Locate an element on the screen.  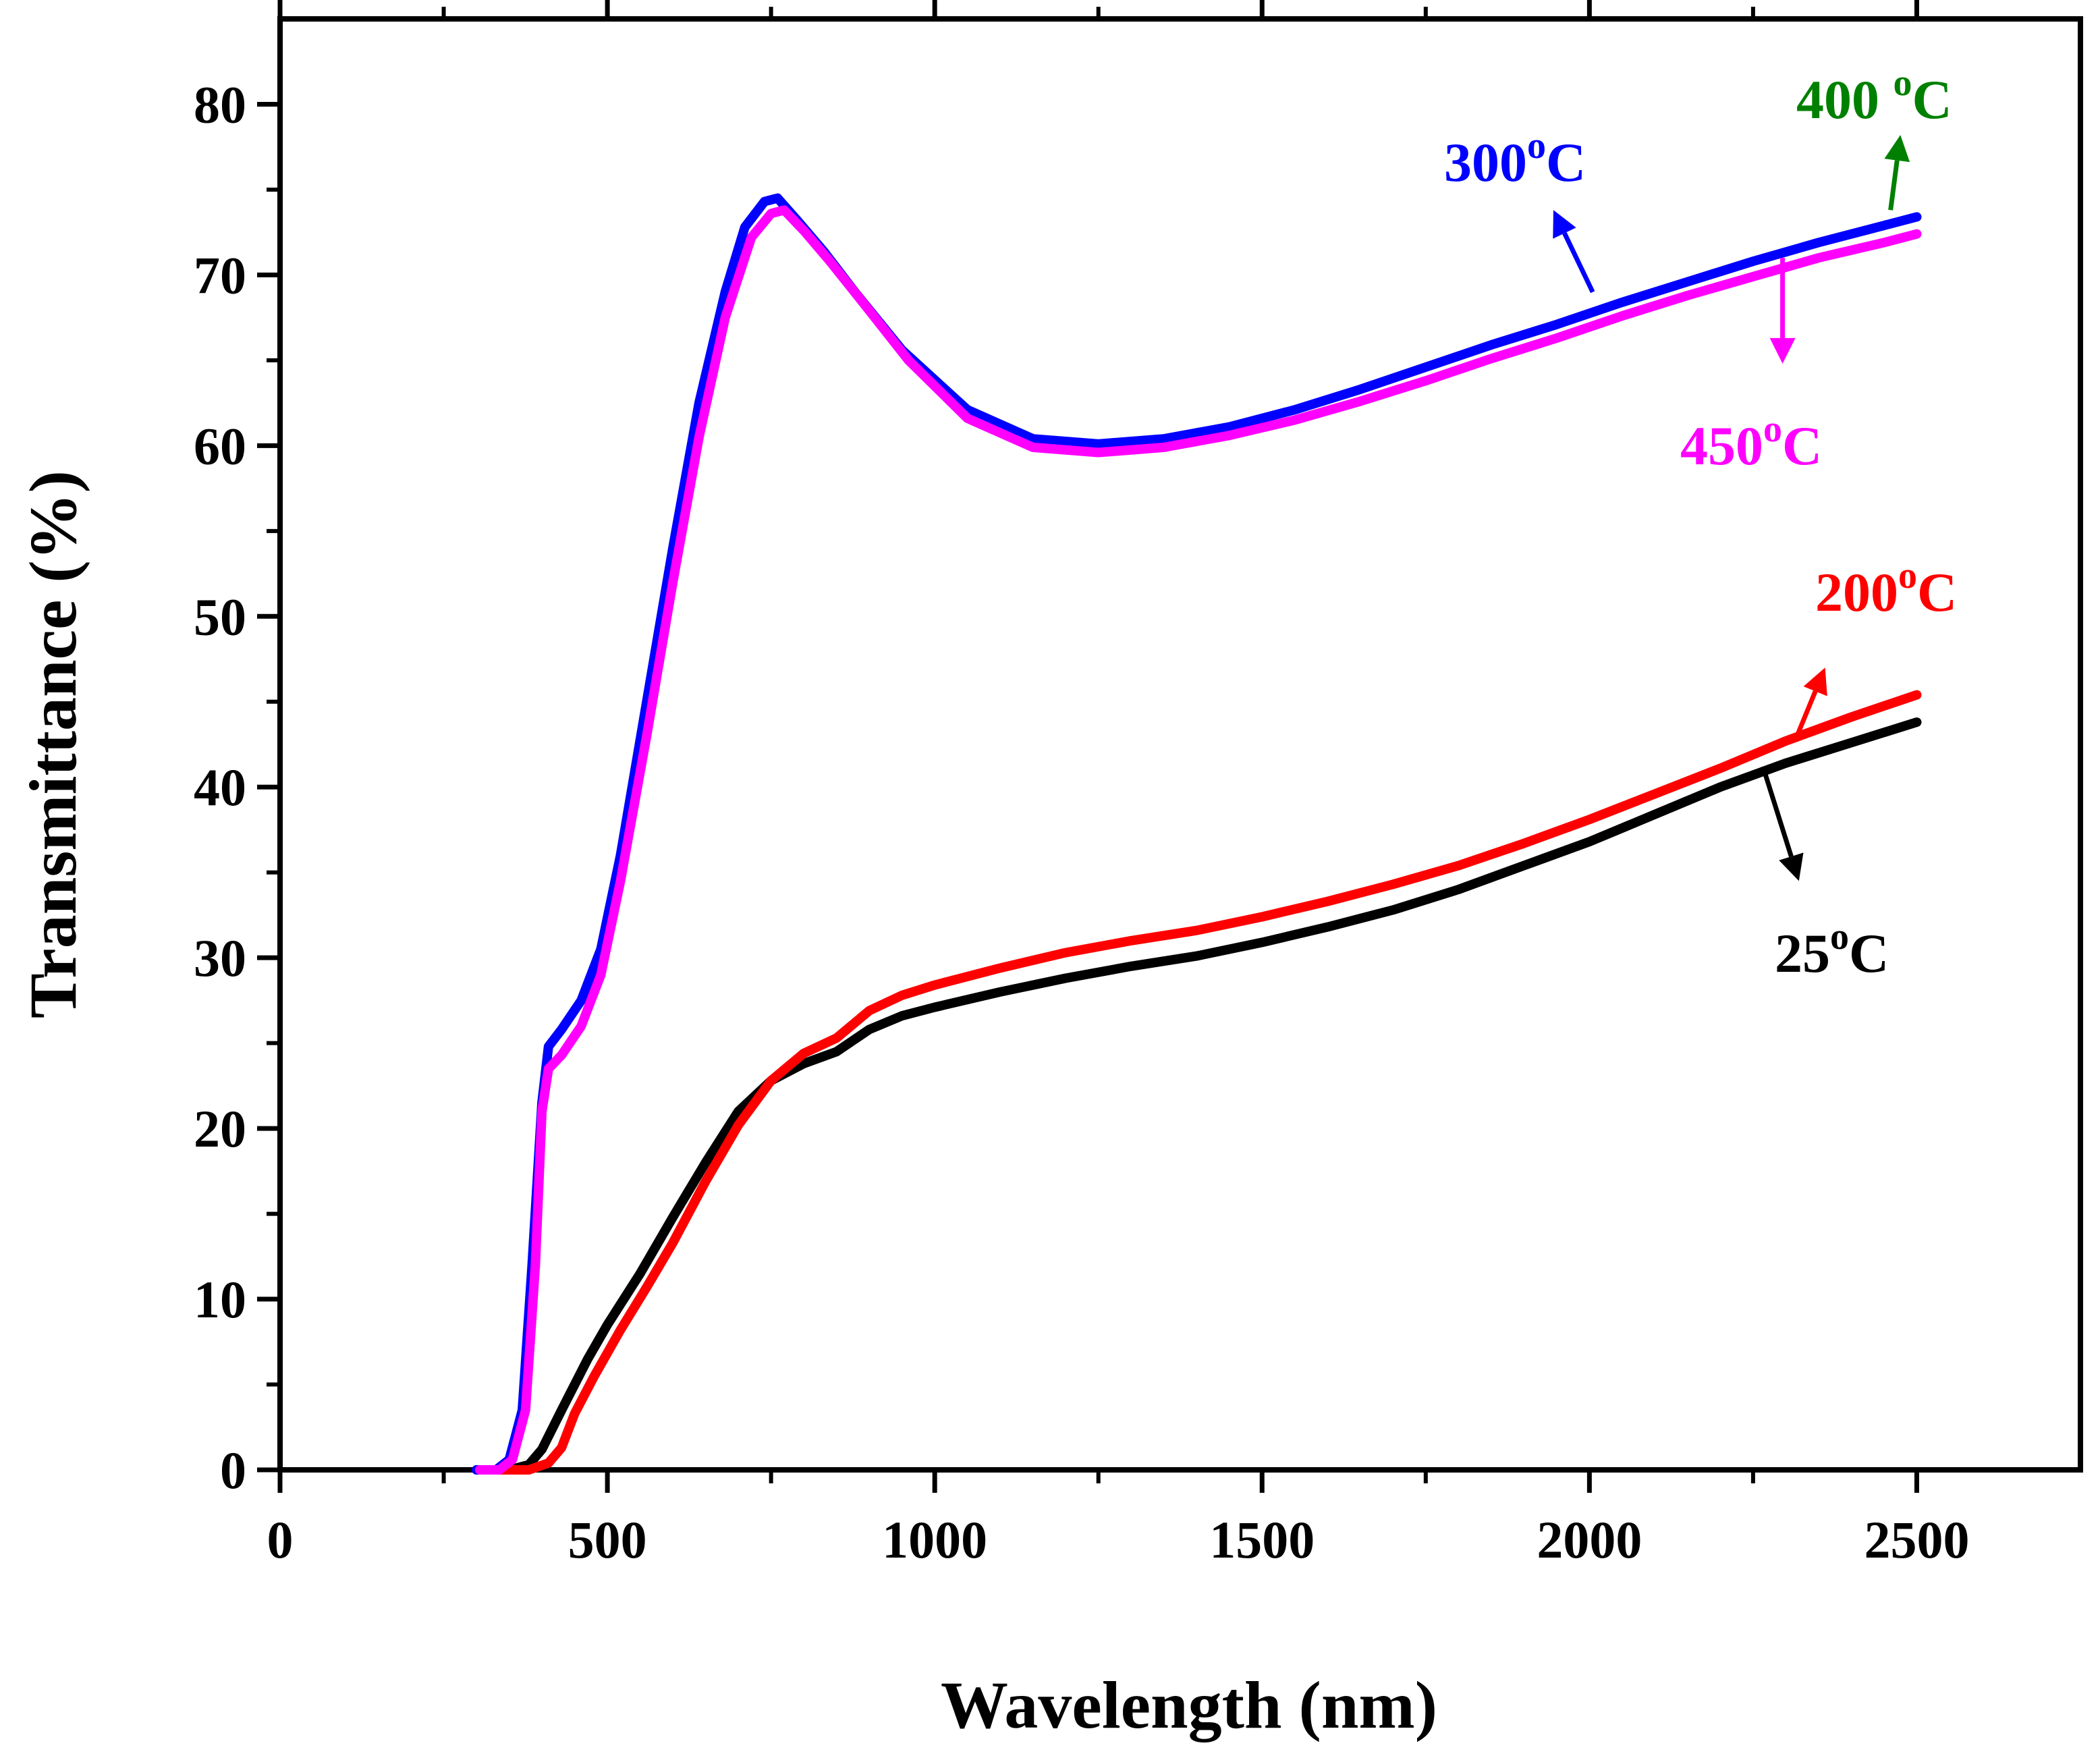
annotation-arrows is located at coordinates (1731, 508).